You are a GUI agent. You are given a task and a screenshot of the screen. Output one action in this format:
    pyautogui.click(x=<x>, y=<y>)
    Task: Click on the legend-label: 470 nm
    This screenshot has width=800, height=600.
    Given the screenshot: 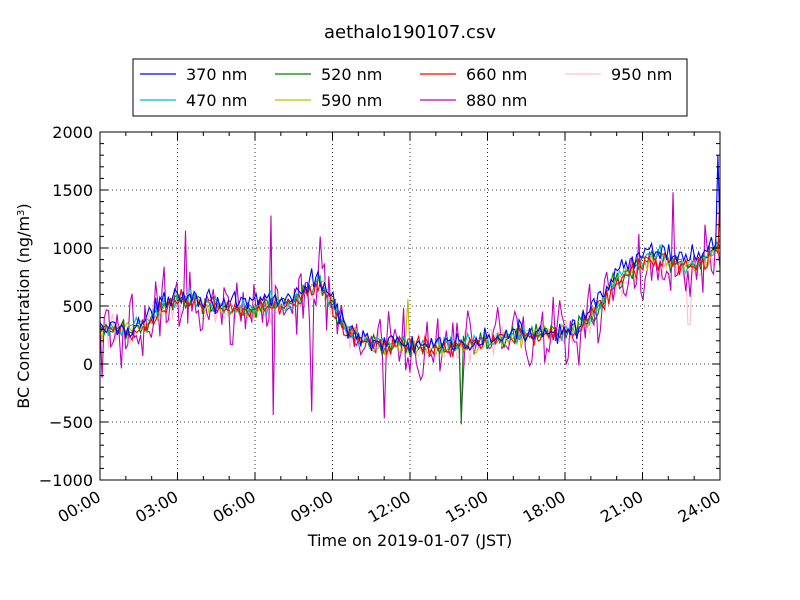 What is the action you would take?
    pyautogui.click(x=216, y=100)
    